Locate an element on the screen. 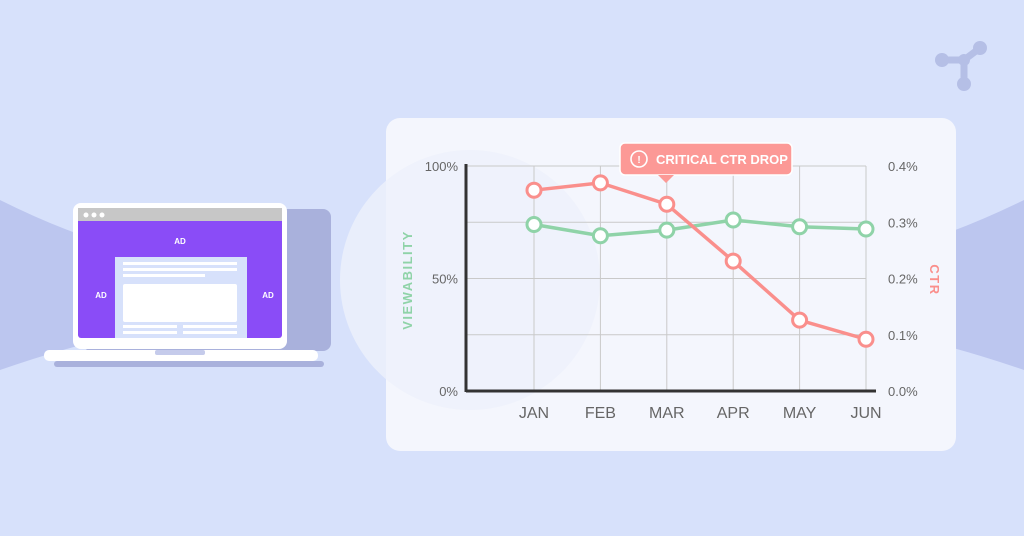  series-line-ctr is located at coordinates (700, 261).